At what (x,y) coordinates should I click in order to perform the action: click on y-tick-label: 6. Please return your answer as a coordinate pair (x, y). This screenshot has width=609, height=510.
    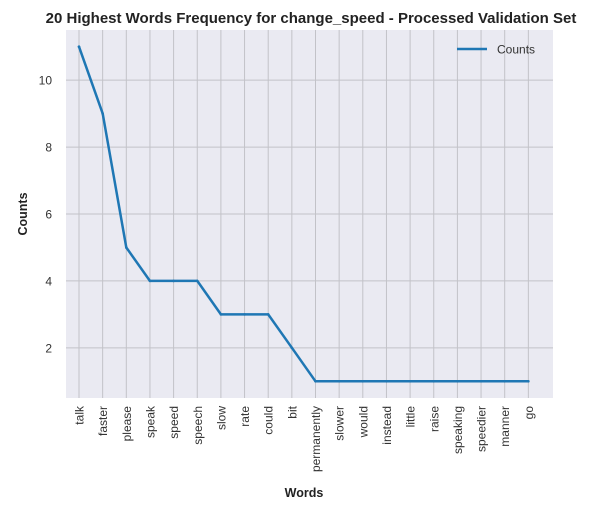
    Looking at the image, I should click on (48, 215).